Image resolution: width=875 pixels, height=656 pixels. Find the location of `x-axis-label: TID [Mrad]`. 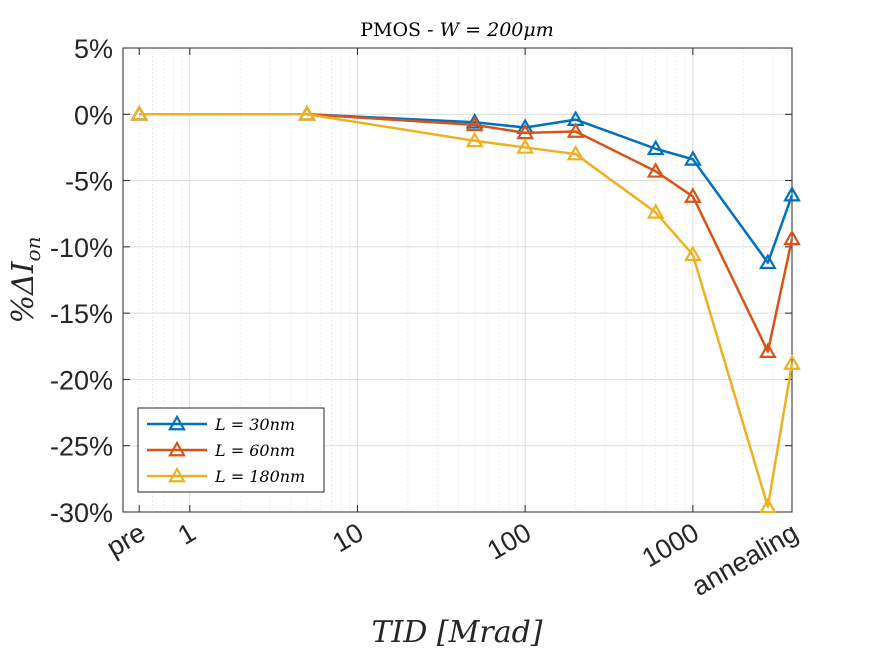

x-axis-label: TID [Mrad] is located at coordinates (456, 632).